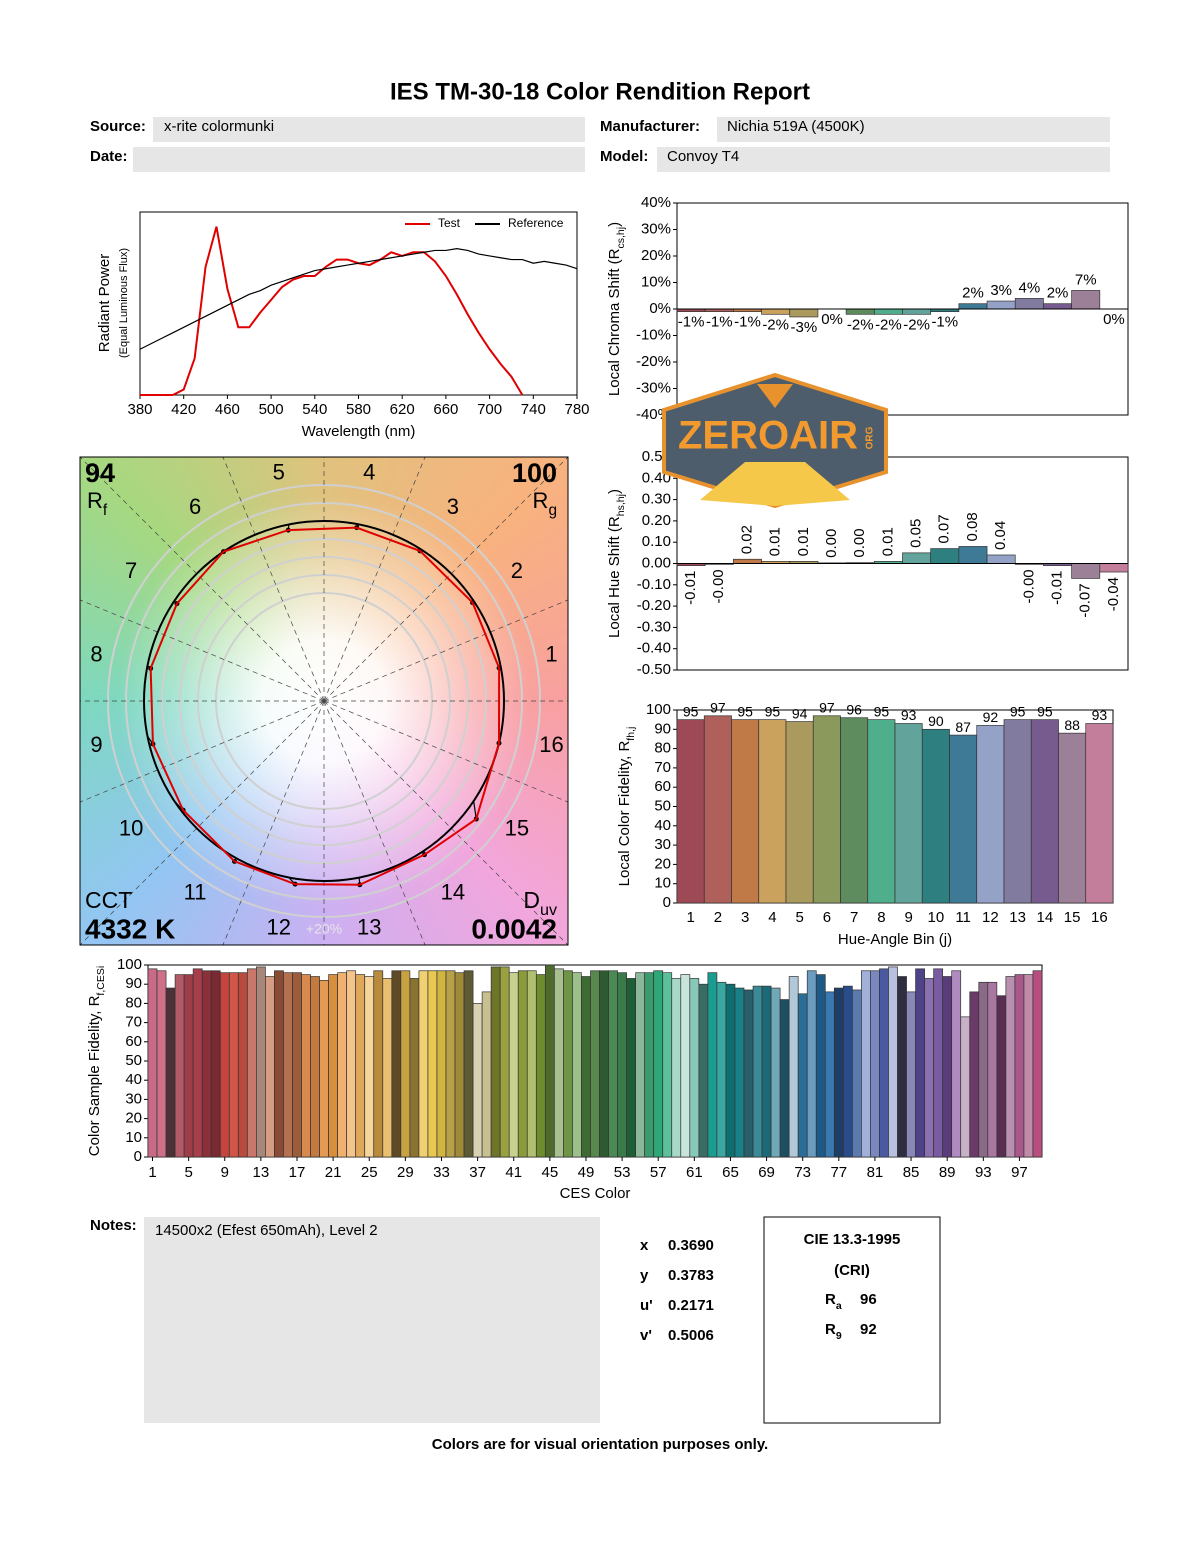  I want to click on x-tick-label: 17, so click(297, 1172).